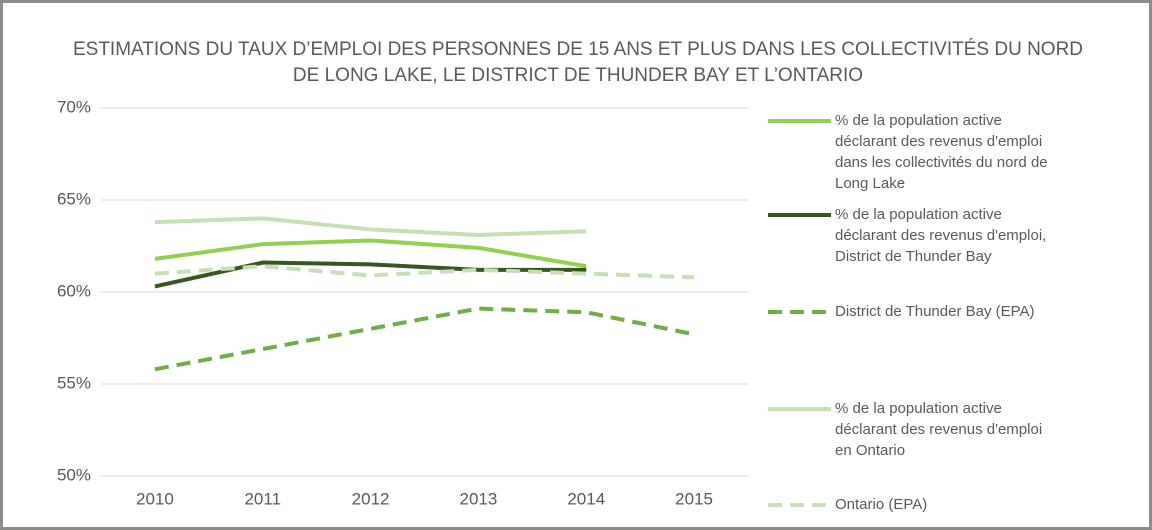  I want to click on x-tick-label: 2010, so click(155, 498).